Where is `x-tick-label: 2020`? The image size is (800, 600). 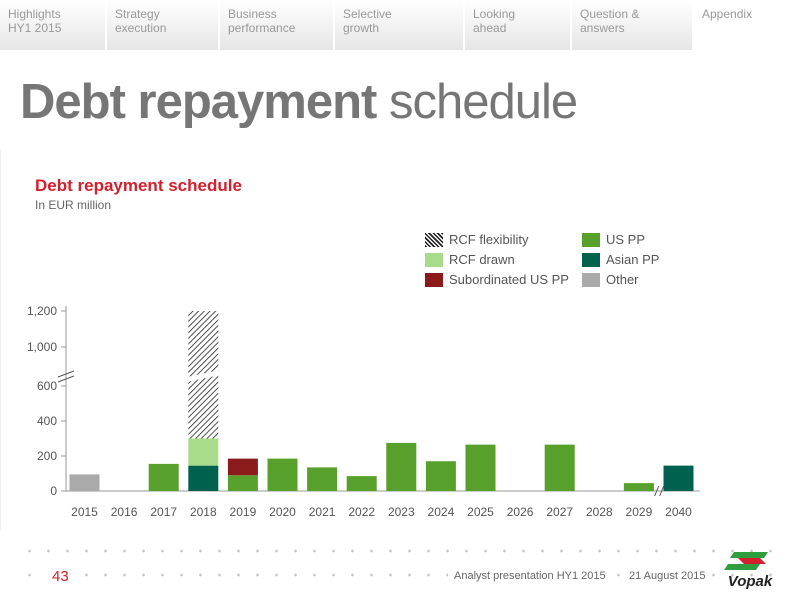
x-tick-label: 2020 is located at coordinates (282, 512).